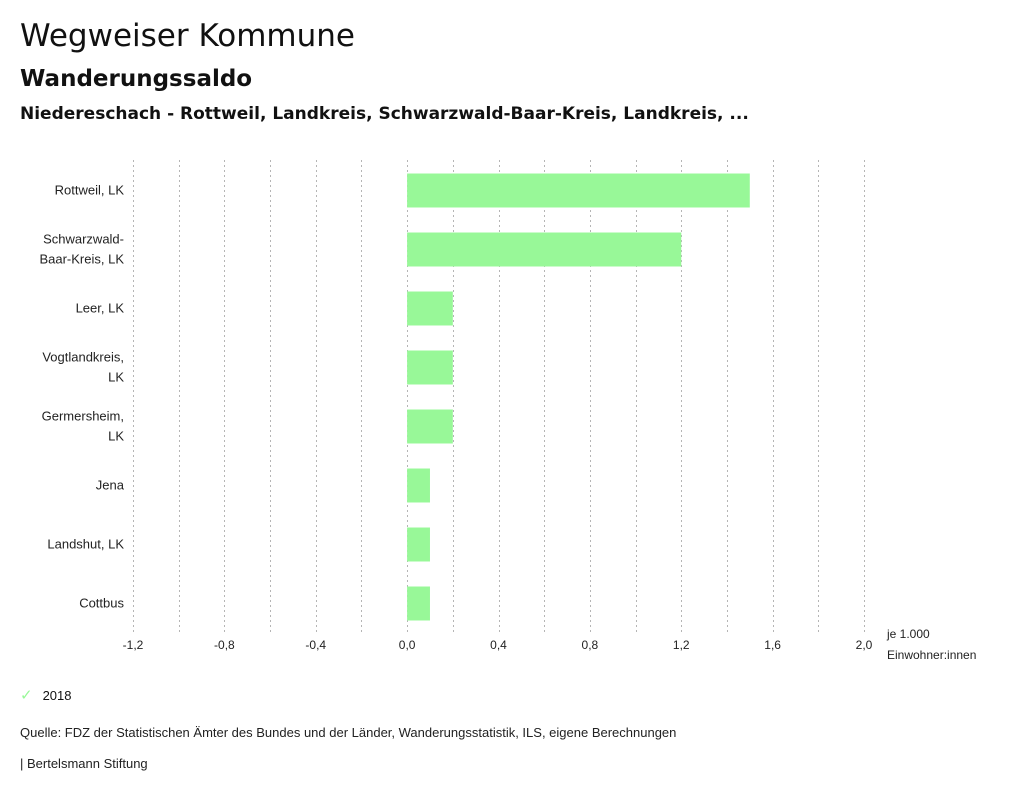  I want to click on category-label: Schwarzwald-Baar-Kreis, LK, so click(81, 249).